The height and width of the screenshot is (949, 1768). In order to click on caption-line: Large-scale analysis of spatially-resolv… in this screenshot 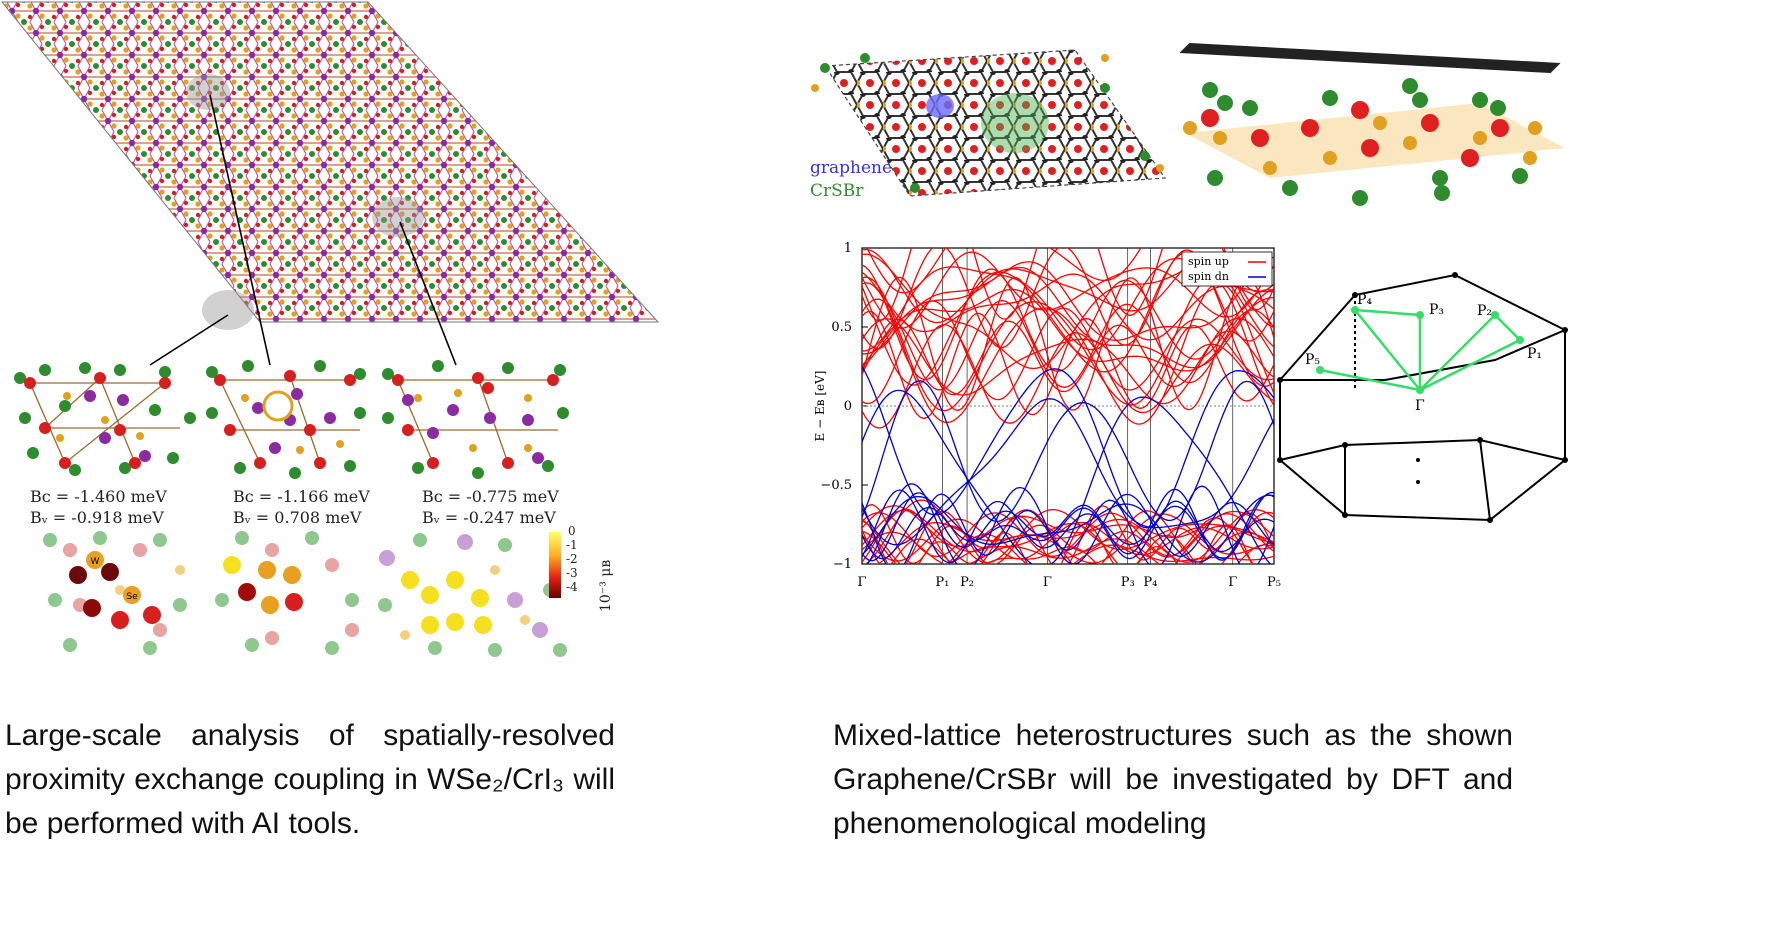, I will do `click(310, 735)`.